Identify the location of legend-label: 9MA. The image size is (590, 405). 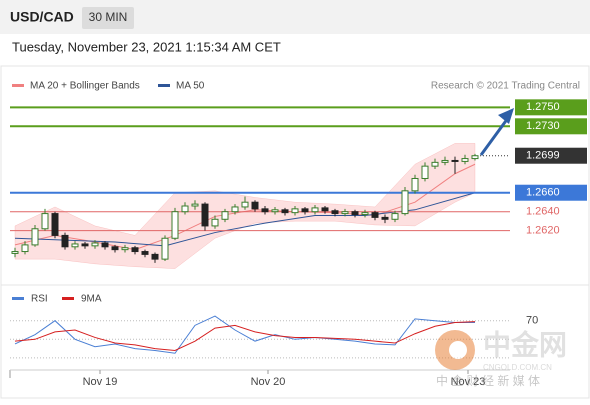
(91, 299).